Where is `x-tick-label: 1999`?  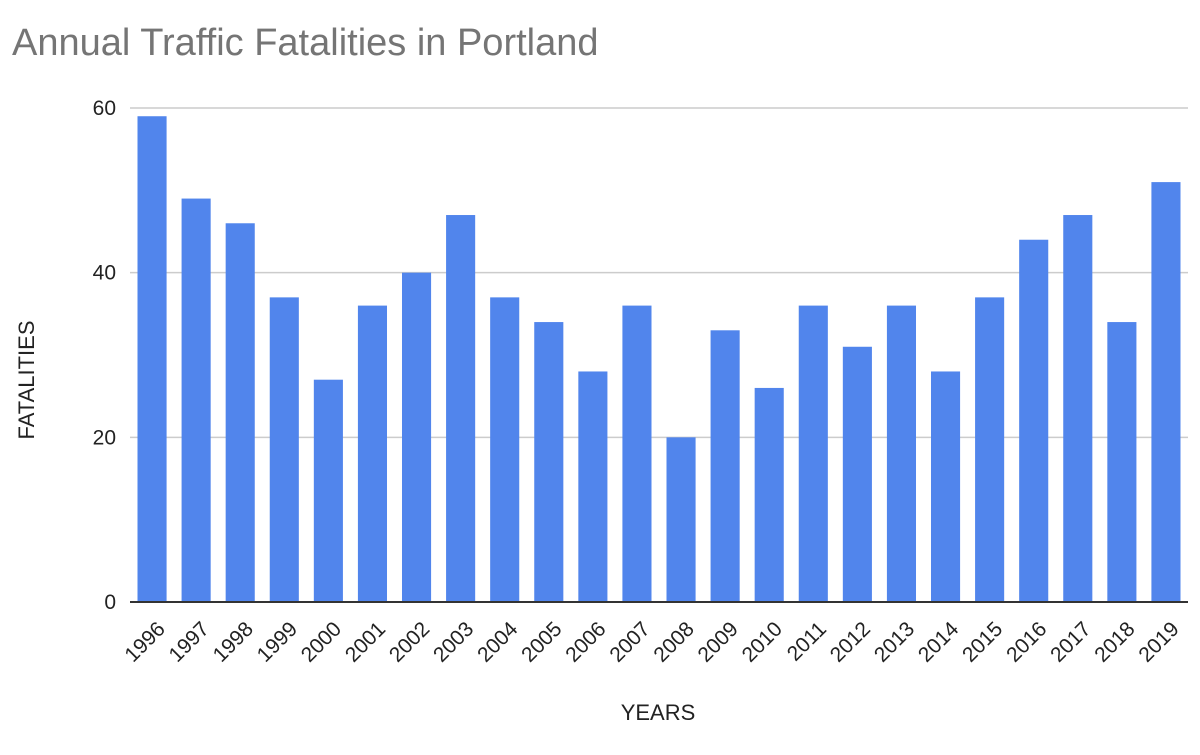 x-tick-label: 1999 is located at coordinates (277, 641).